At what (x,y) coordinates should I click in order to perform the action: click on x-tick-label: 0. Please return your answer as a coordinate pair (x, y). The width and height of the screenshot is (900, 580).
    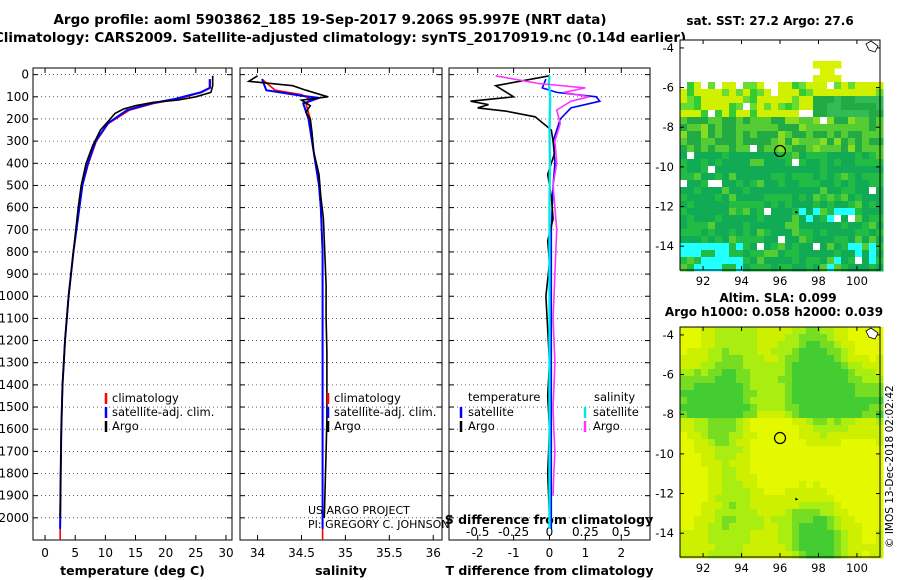
    Looking at the image, I should click on (45, 553).